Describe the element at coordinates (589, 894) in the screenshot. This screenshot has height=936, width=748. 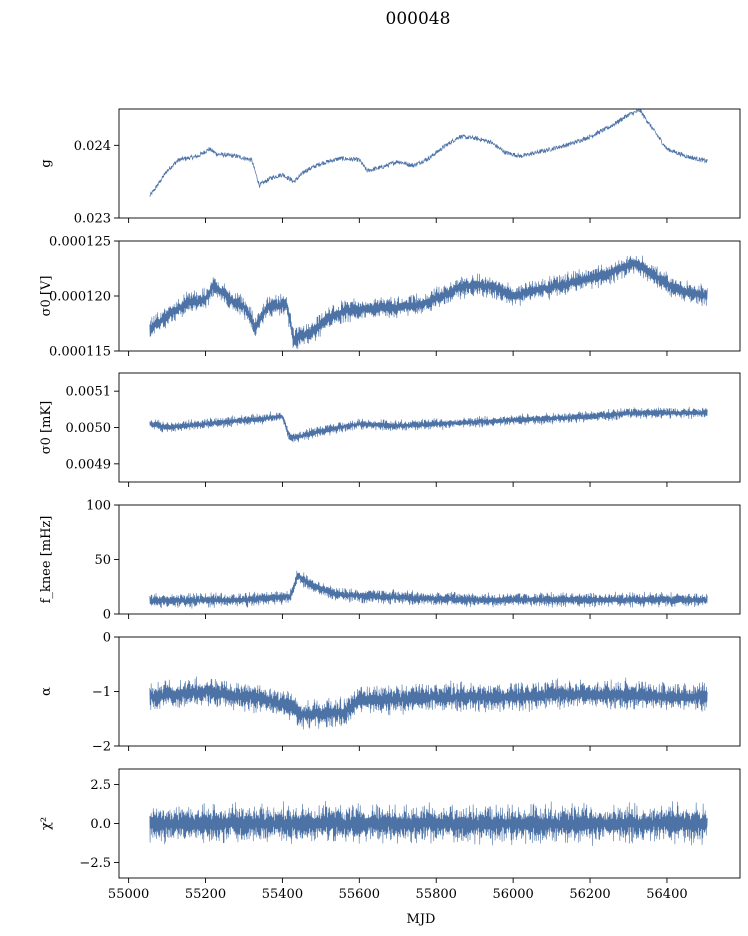
I see `x-tick-label: 56200` at that location.